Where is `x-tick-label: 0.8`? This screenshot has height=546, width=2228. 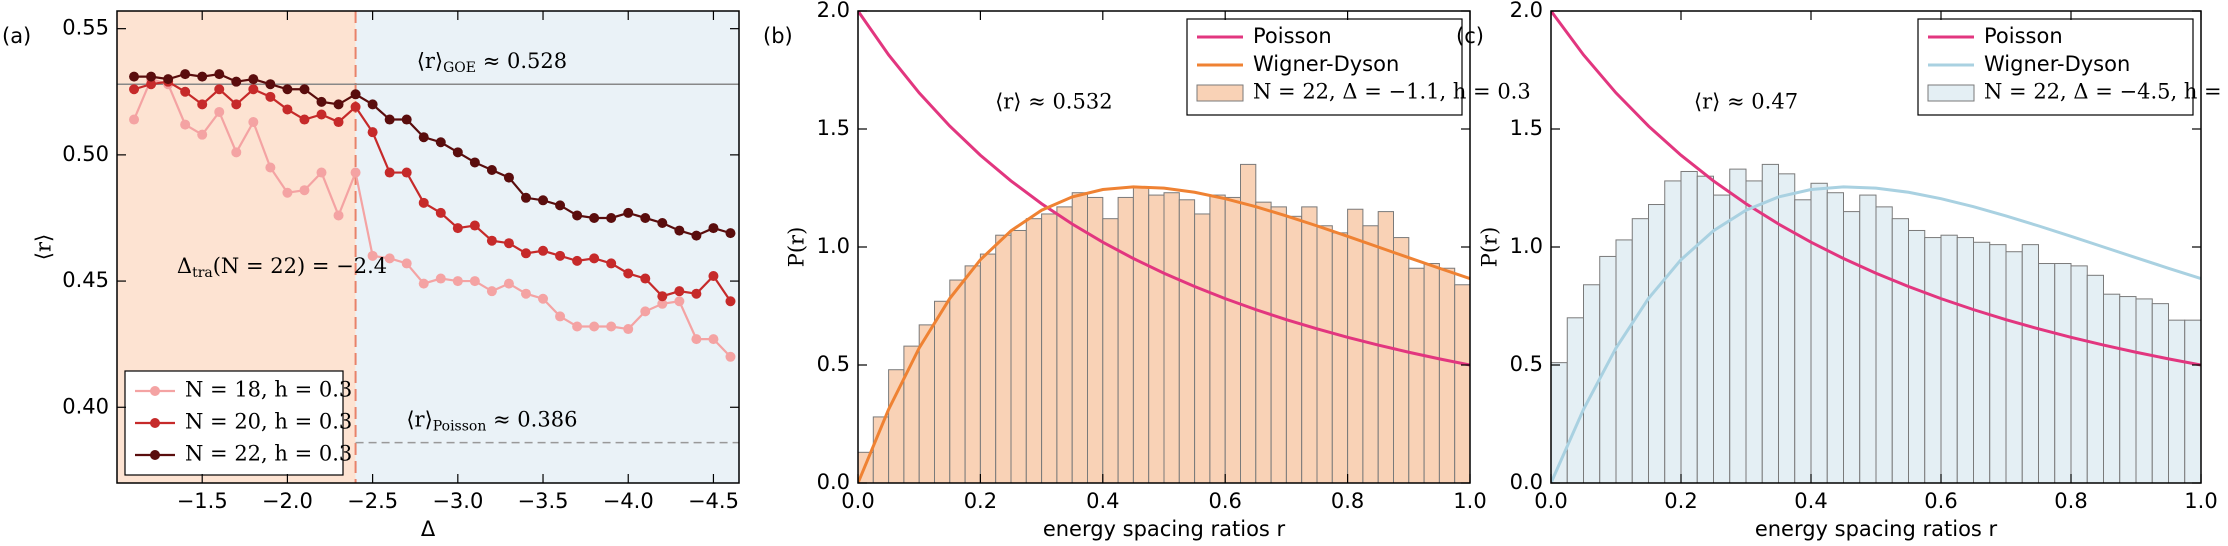 x-tick-label: 0.8 is located at coordinates (2070, 501).